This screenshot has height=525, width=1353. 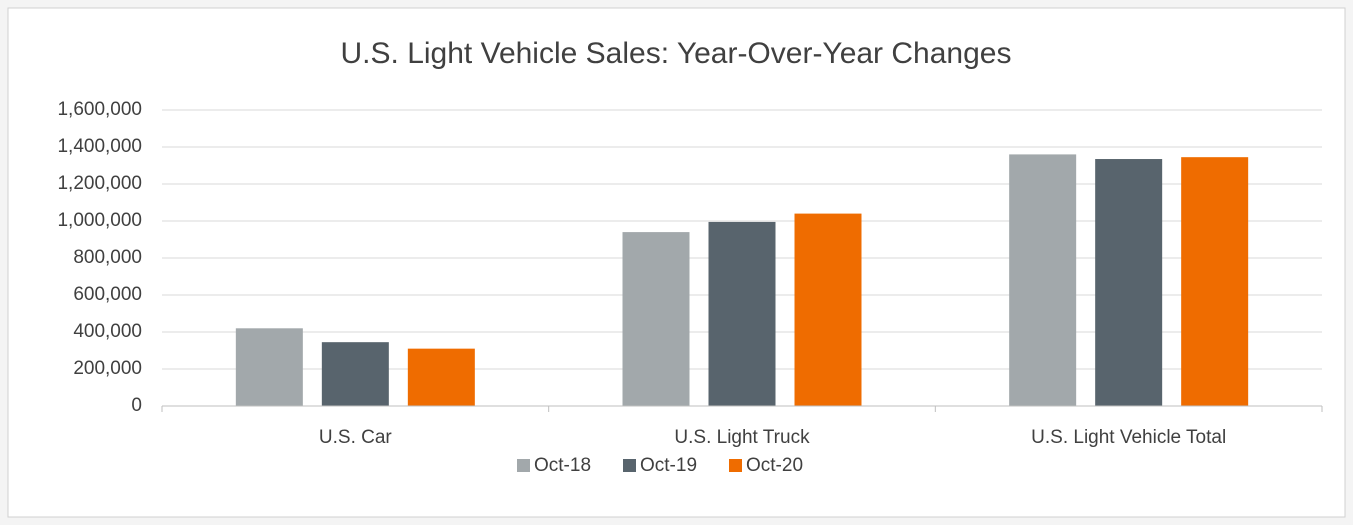 What do you see at coordinates (107, 368) in the screenshot?
I see `y-tick-label: 200,000` at bounding box center [107, 368].